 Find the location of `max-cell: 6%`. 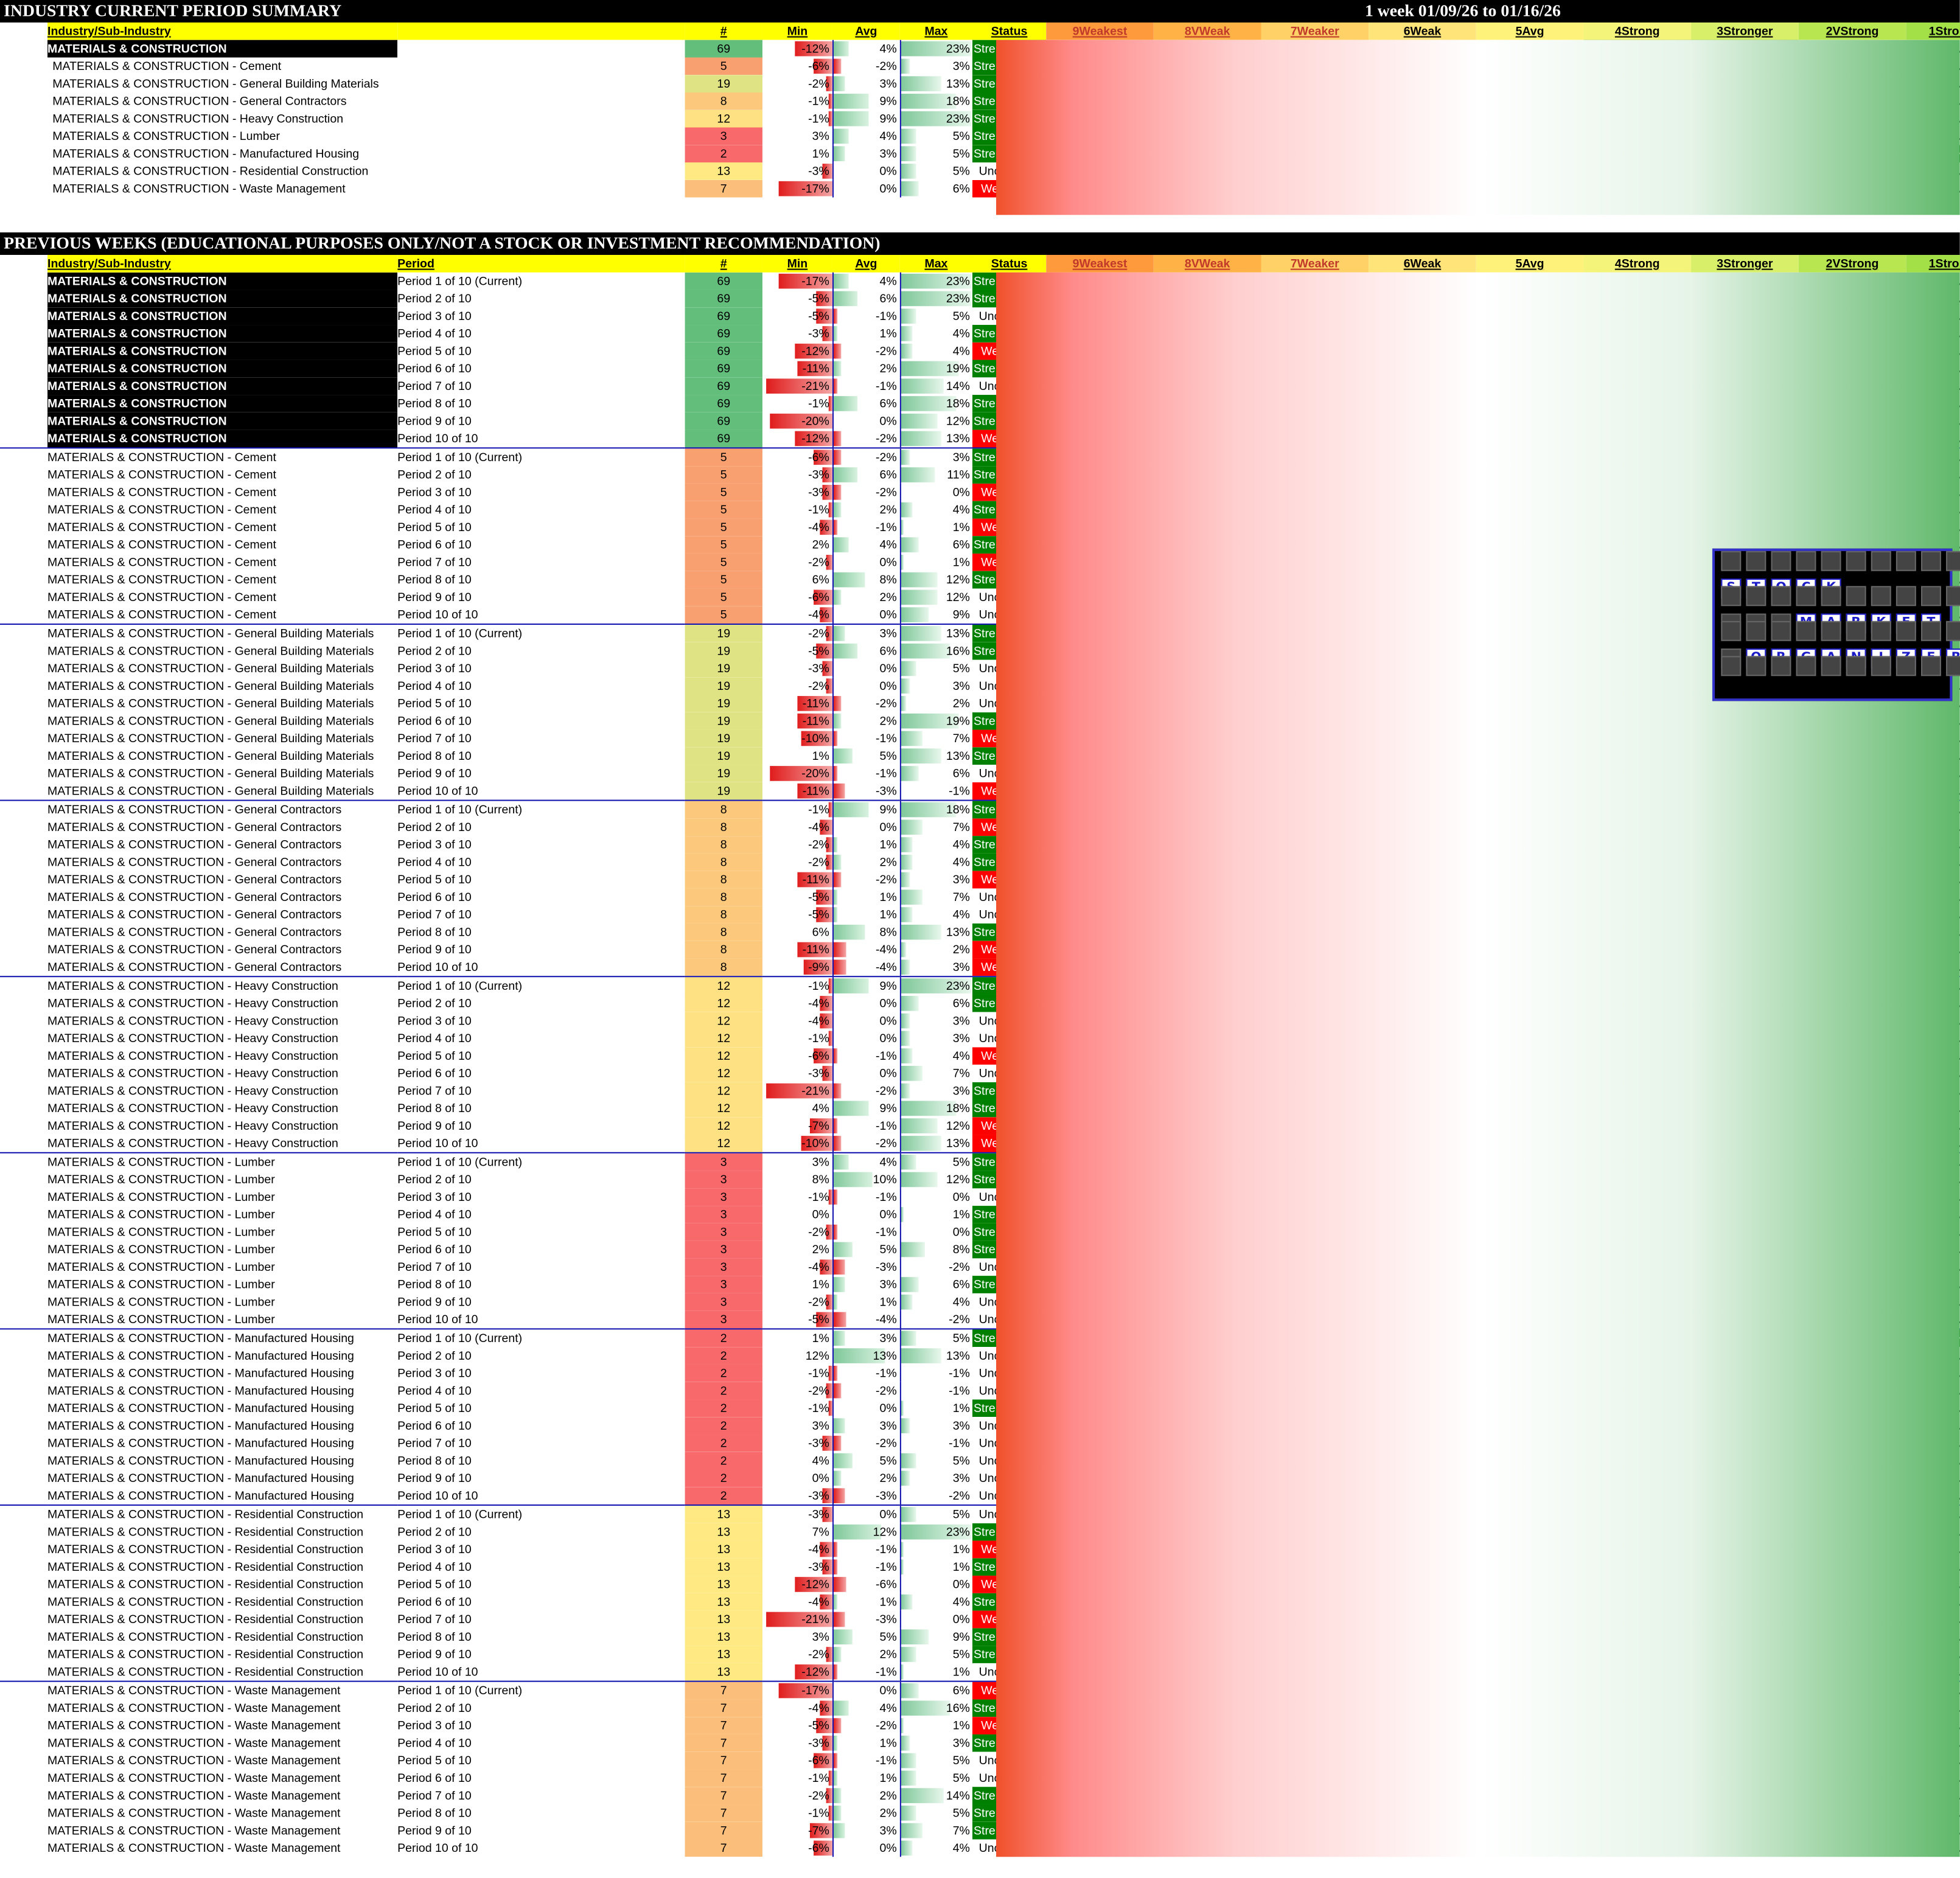

max-cell: 6% is located at coordinates (936, 1284).